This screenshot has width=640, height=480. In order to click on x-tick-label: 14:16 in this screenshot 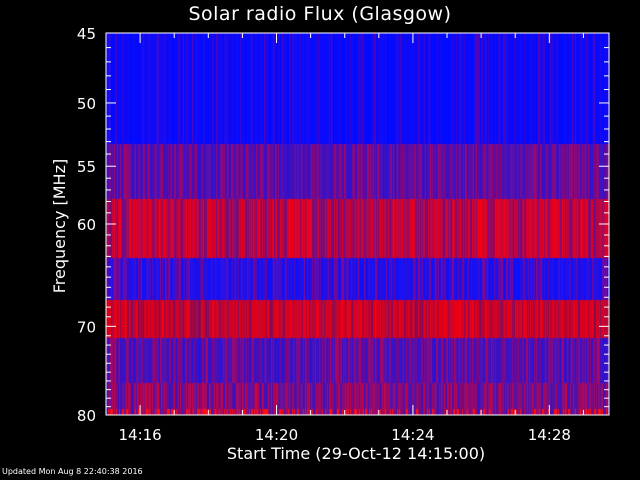, I will do `click(139, 435)`.